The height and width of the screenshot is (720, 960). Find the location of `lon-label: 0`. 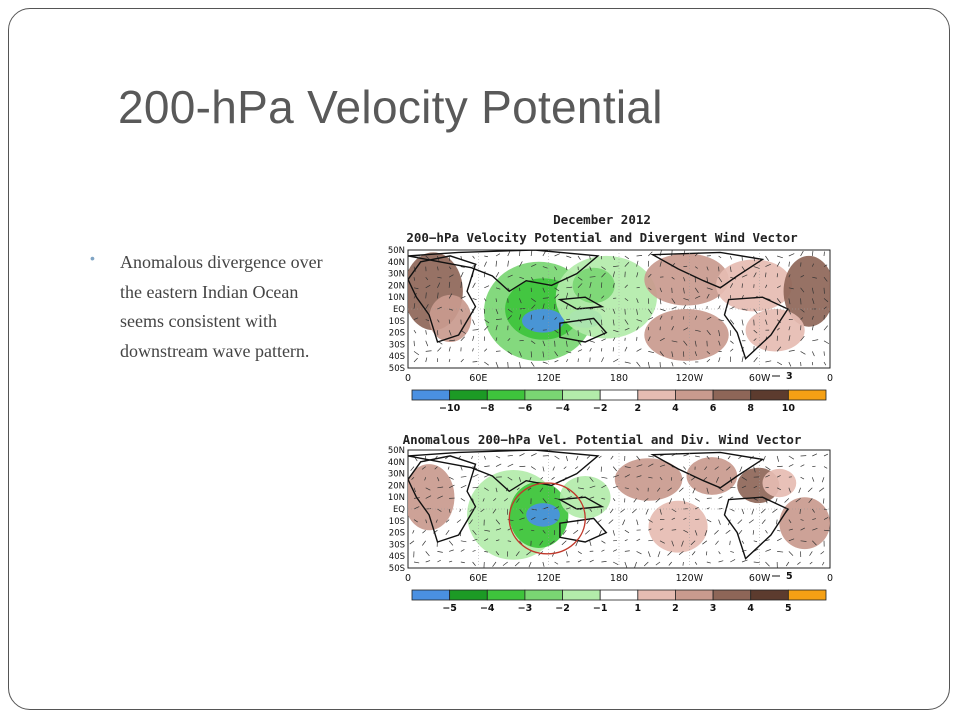

lon-label: 0 is located at coordinates (408, 578).